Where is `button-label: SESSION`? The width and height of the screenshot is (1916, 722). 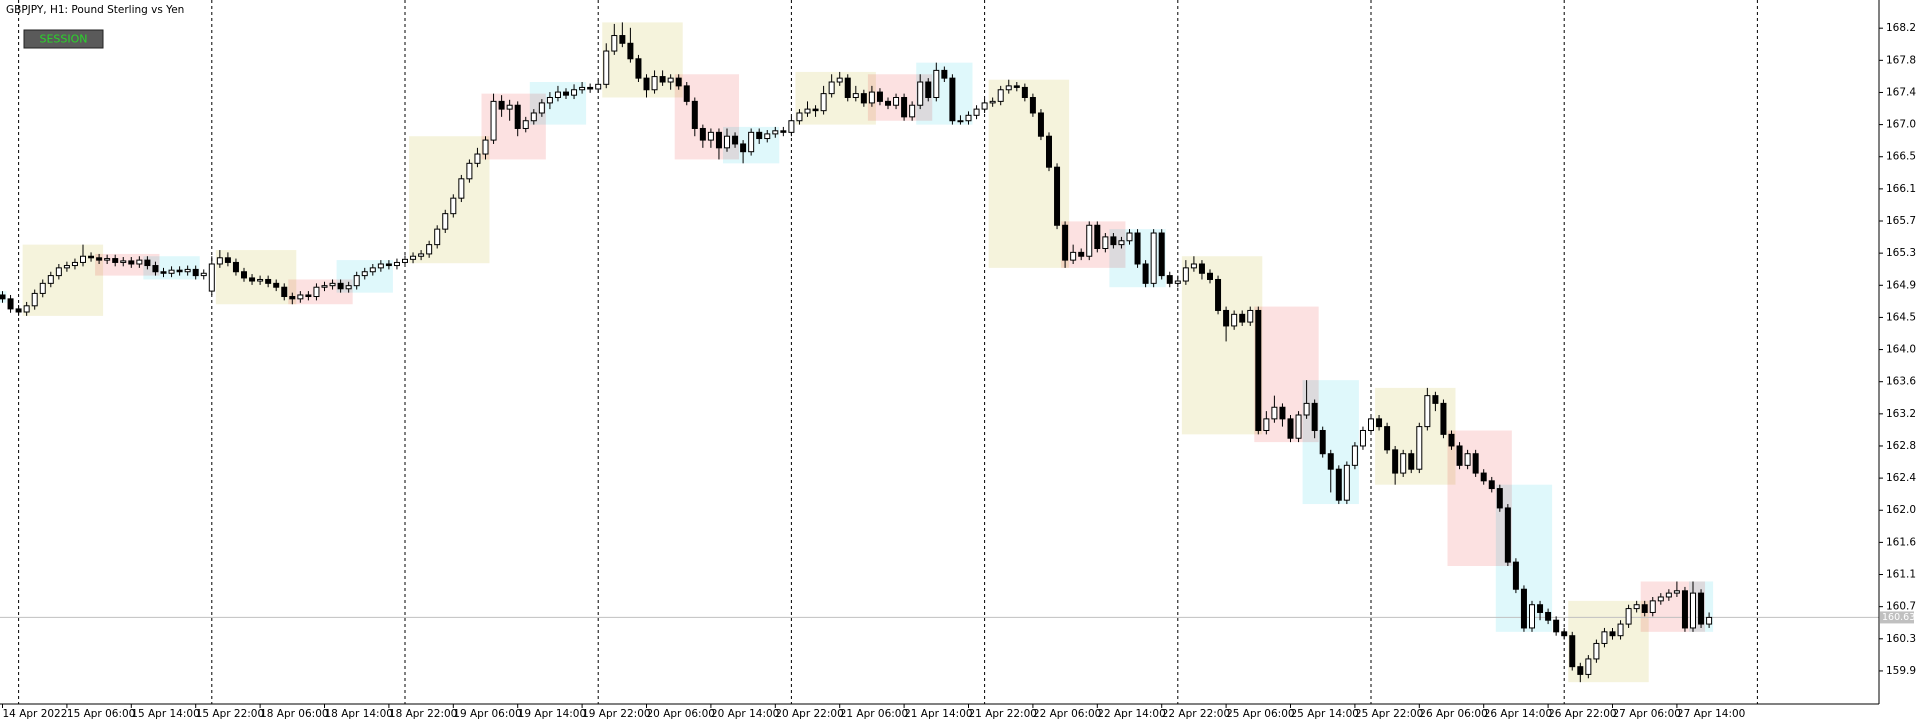 button-label: SESSION is located at coordinates (63, 39).